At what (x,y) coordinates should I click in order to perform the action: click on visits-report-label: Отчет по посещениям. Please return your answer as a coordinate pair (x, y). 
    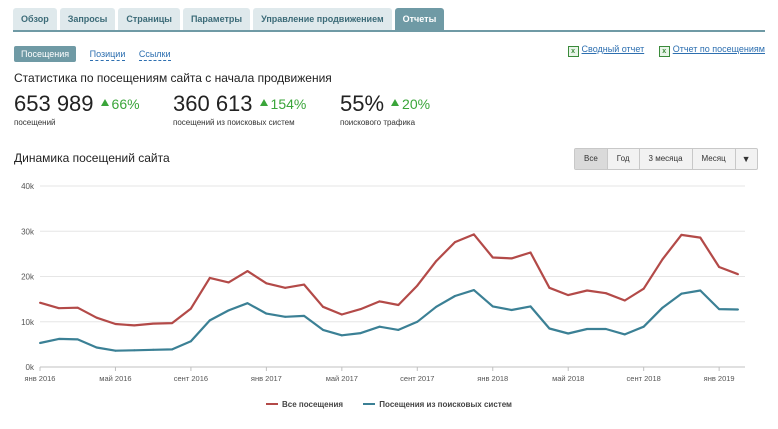
    Looking at the image, I should click on (718, 49).